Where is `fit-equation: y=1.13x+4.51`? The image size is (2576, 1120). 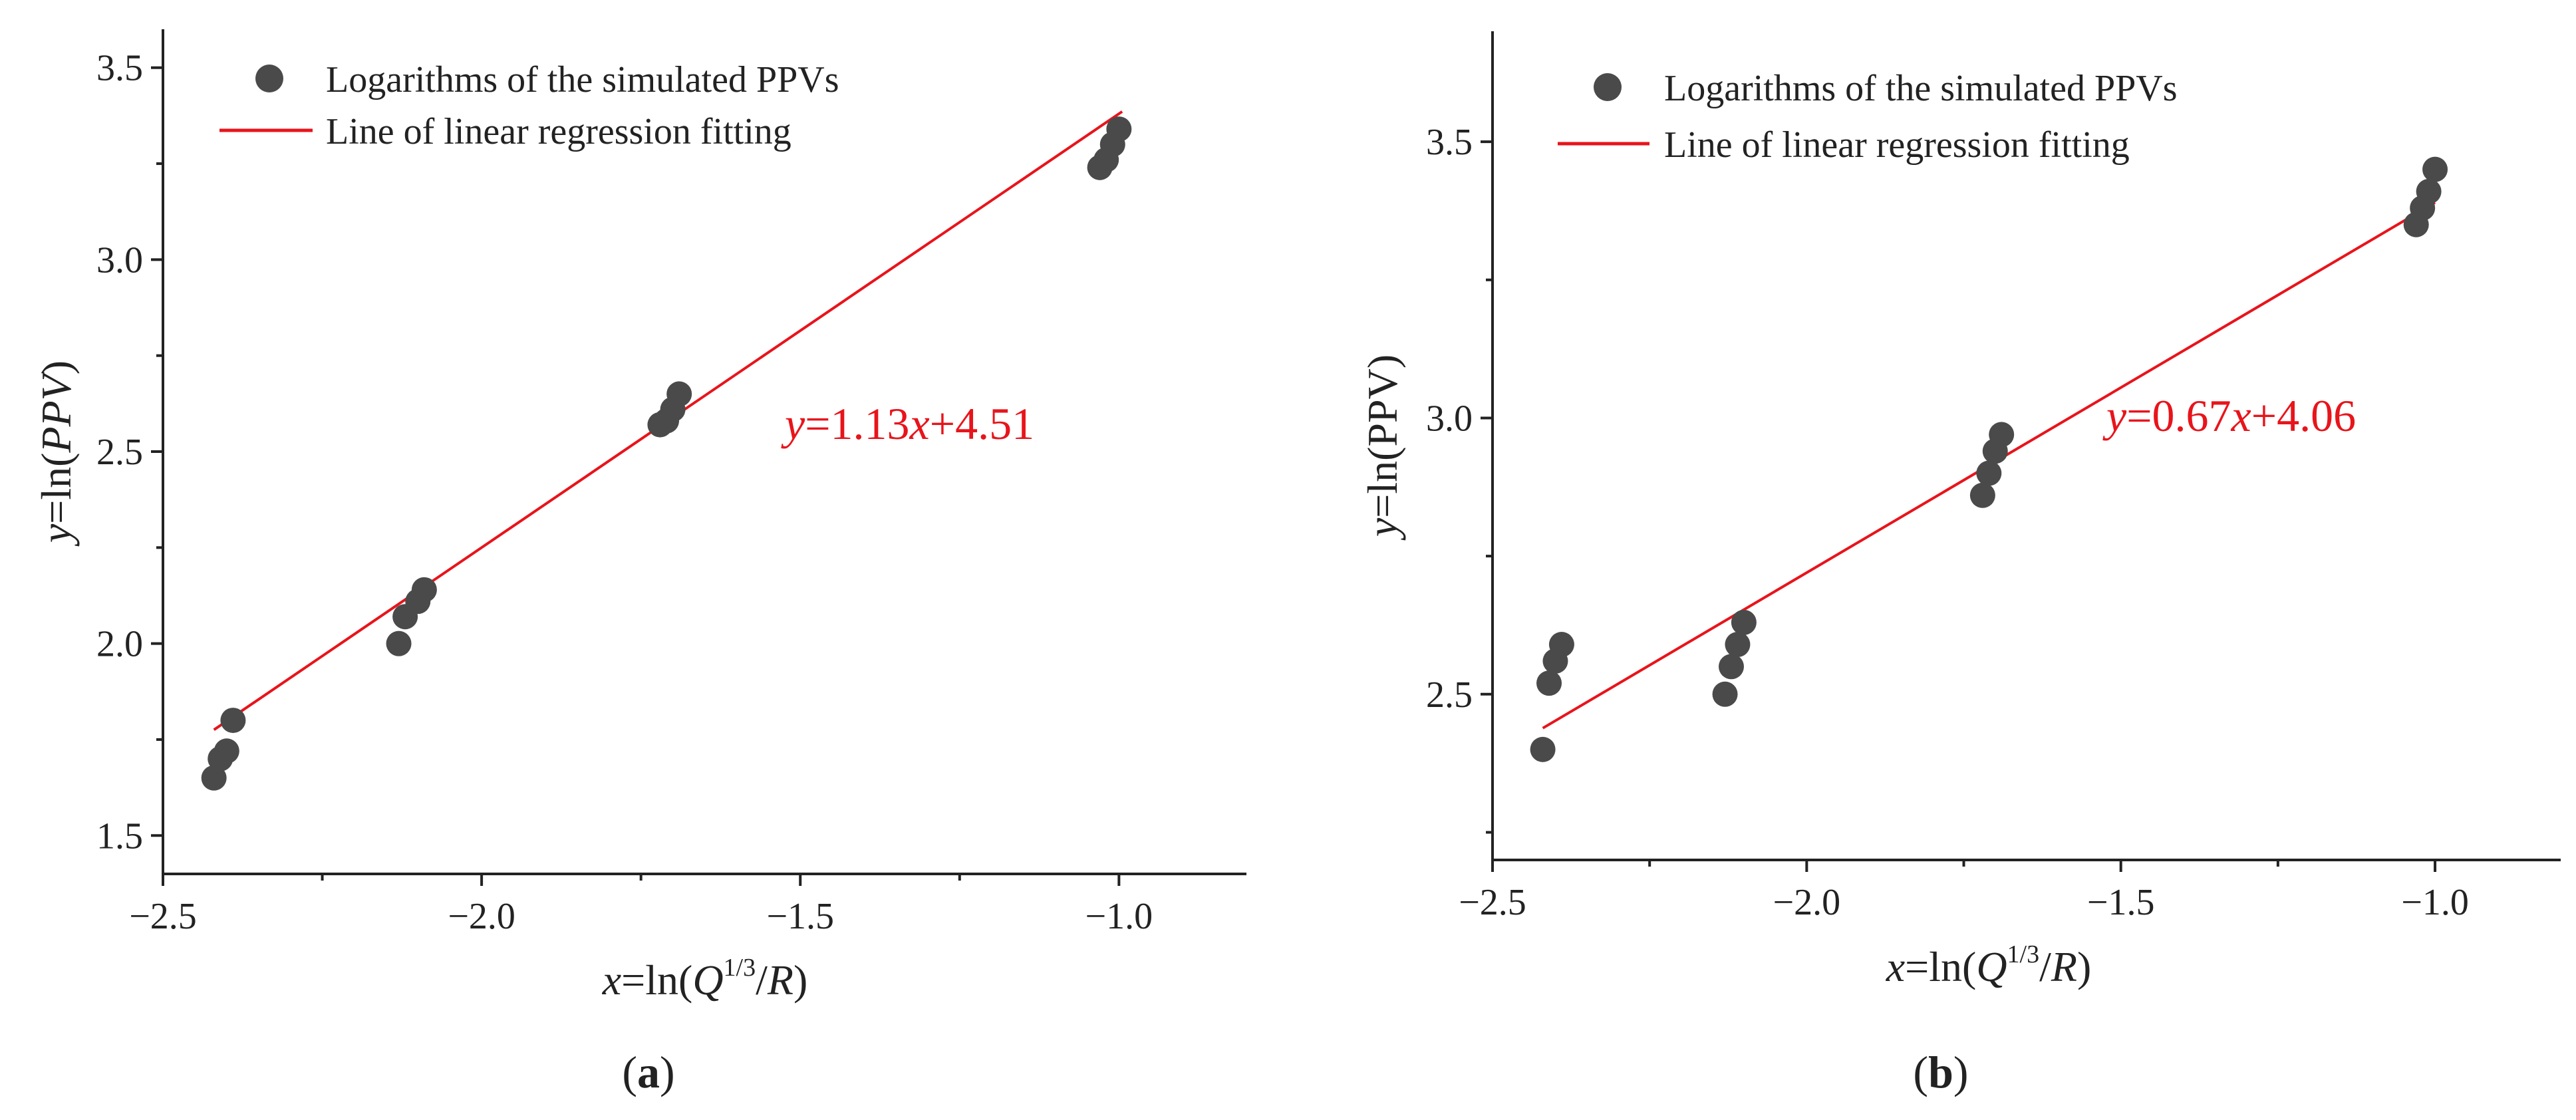 fit-equation: y=1.13x+4.51 is located at coordinates (908, 423).